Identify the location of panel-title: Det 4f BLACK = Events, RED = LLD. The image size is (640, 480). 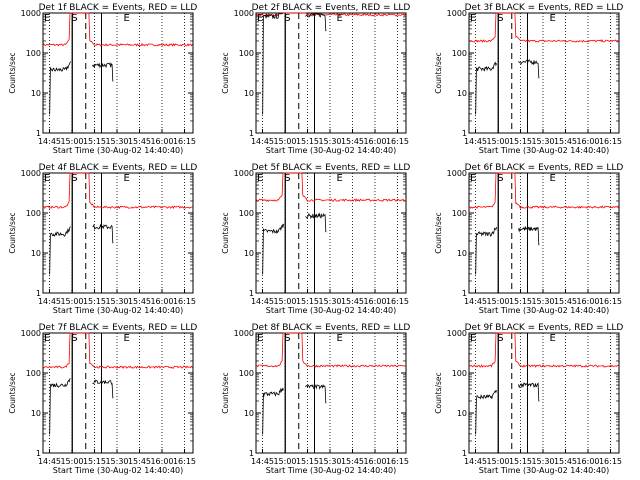
(118, 168).